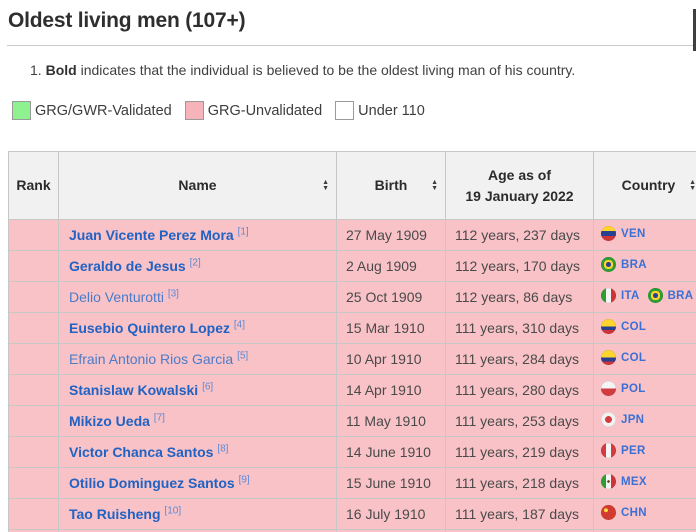 The height and width of the screenshot is (532, 696). I want to click on country-link: MEX, so click(634, 481).